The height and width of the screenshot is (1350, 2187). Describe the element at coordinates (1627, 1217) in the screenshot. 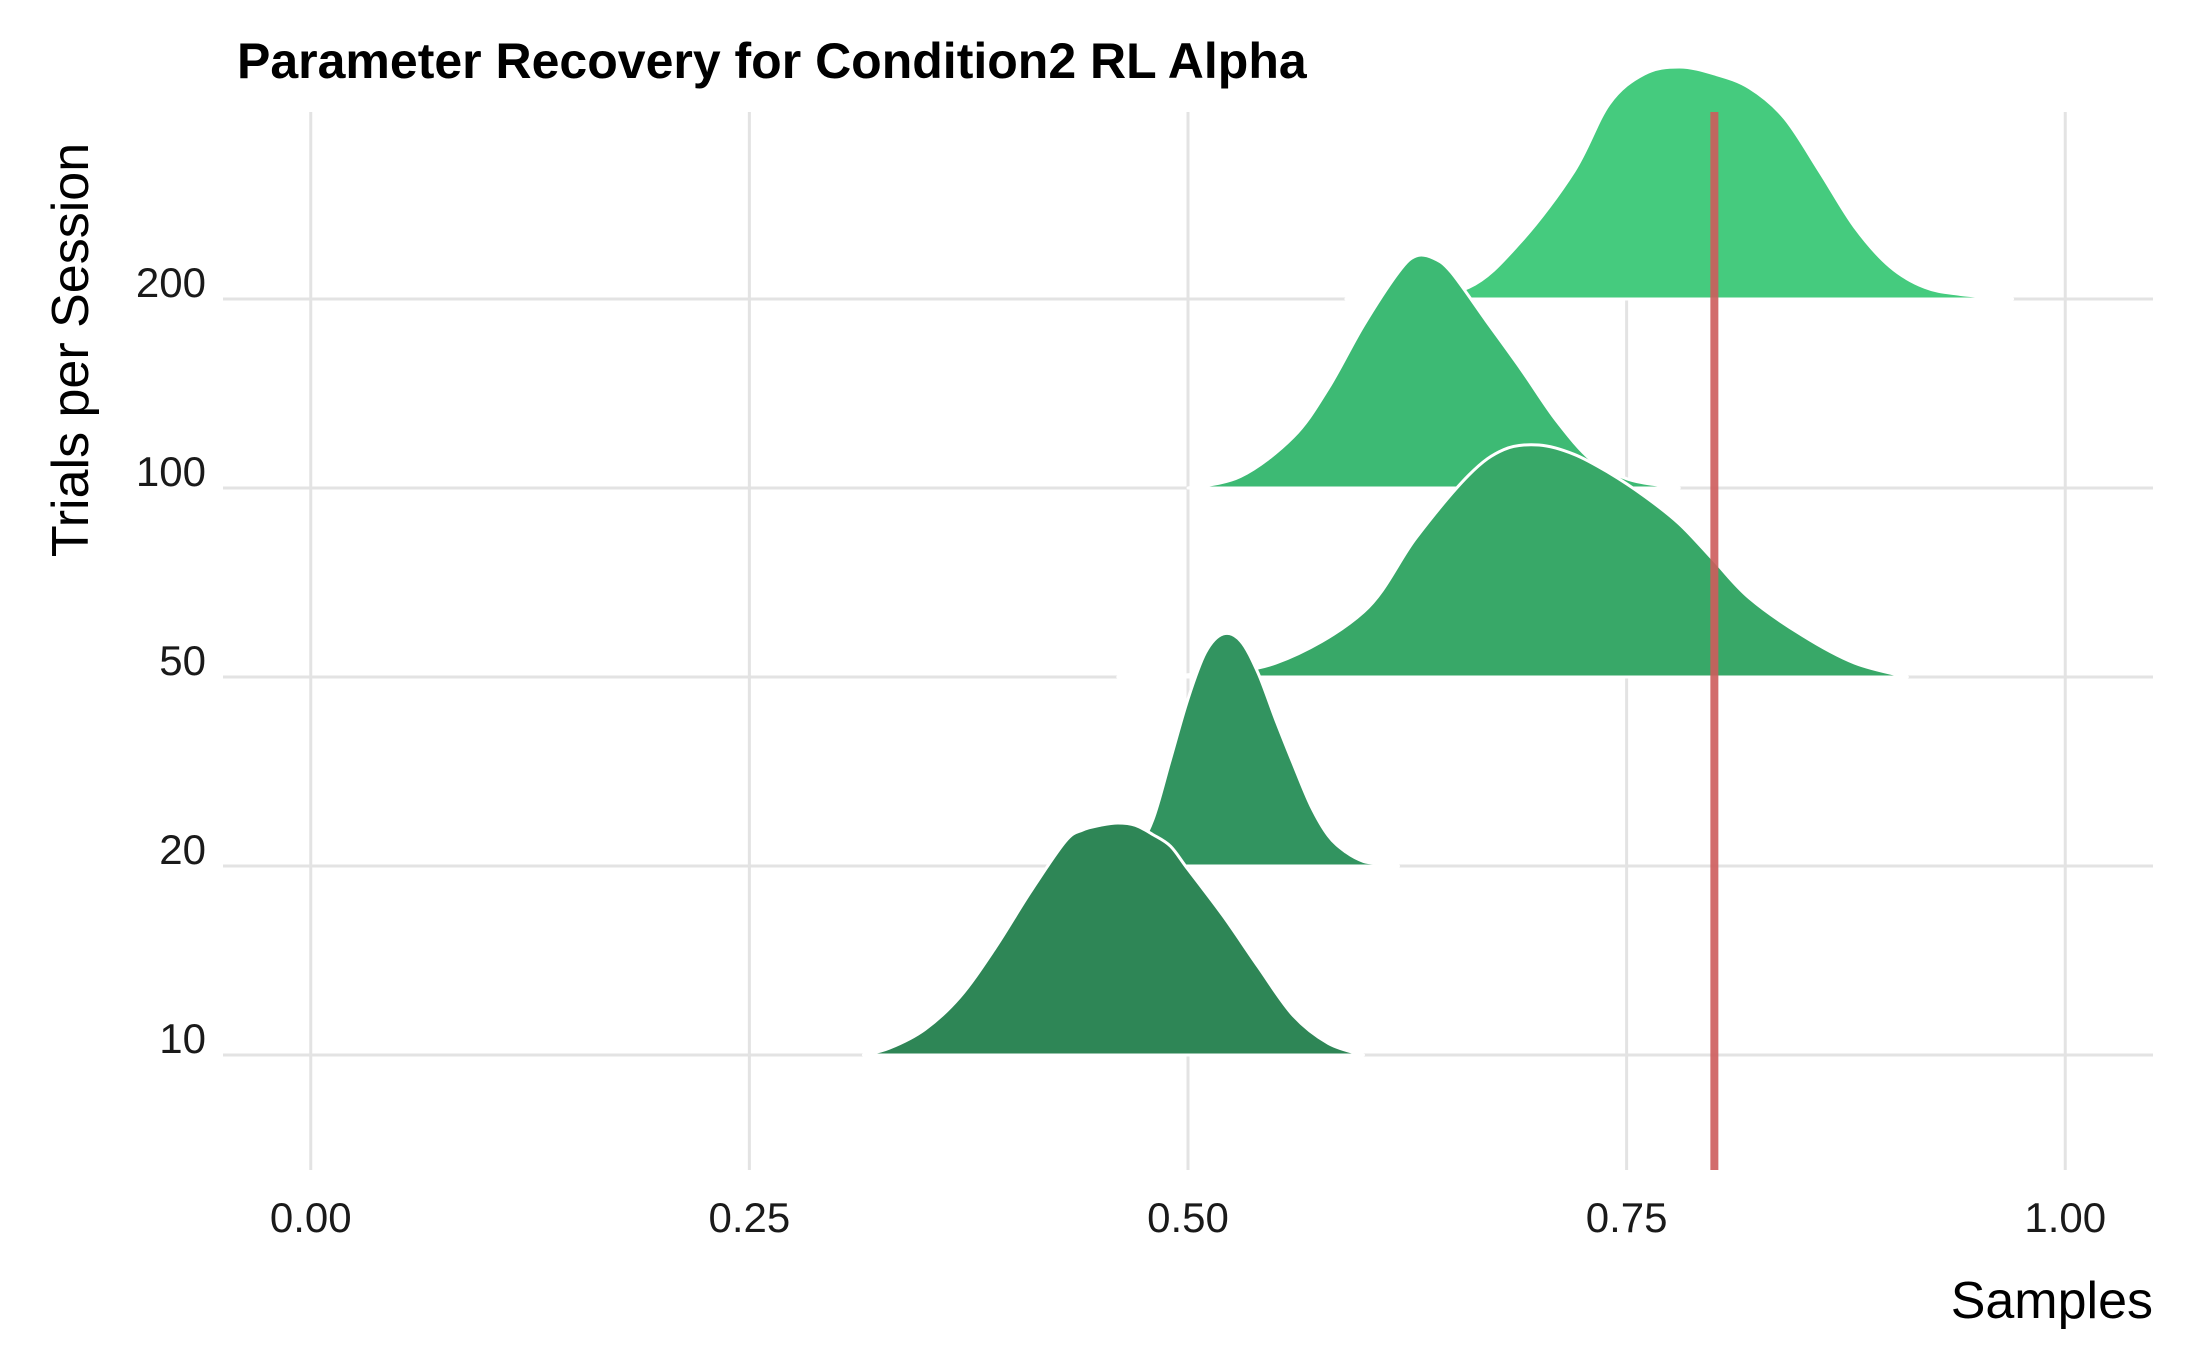

I see `x-tick-label-0.75: 0.75` at that location.